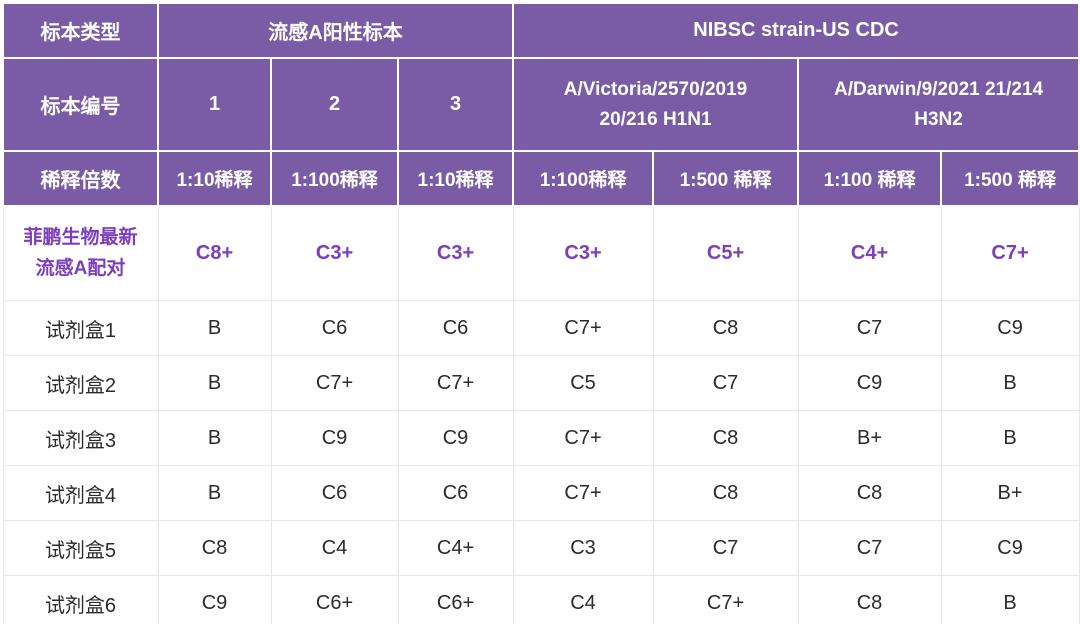 The width and height of the screenshot is (1080, 624). Describe the element at coordinates (80, 104) in the screenshot. I see `header-sample-id-label: 标本编号` at that location.